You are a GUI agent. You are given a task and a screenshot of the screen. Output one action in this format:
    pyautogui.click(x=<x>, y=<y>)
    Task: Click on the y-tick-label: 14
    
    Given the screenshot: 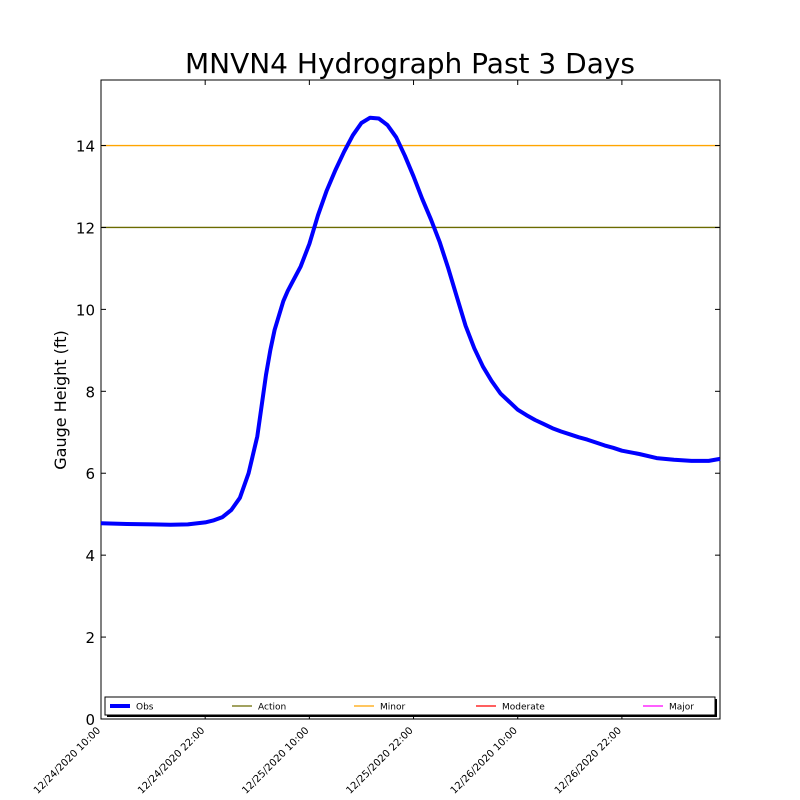 What is the action you would take?
    pyautogui.click(x=85, y=147)
    